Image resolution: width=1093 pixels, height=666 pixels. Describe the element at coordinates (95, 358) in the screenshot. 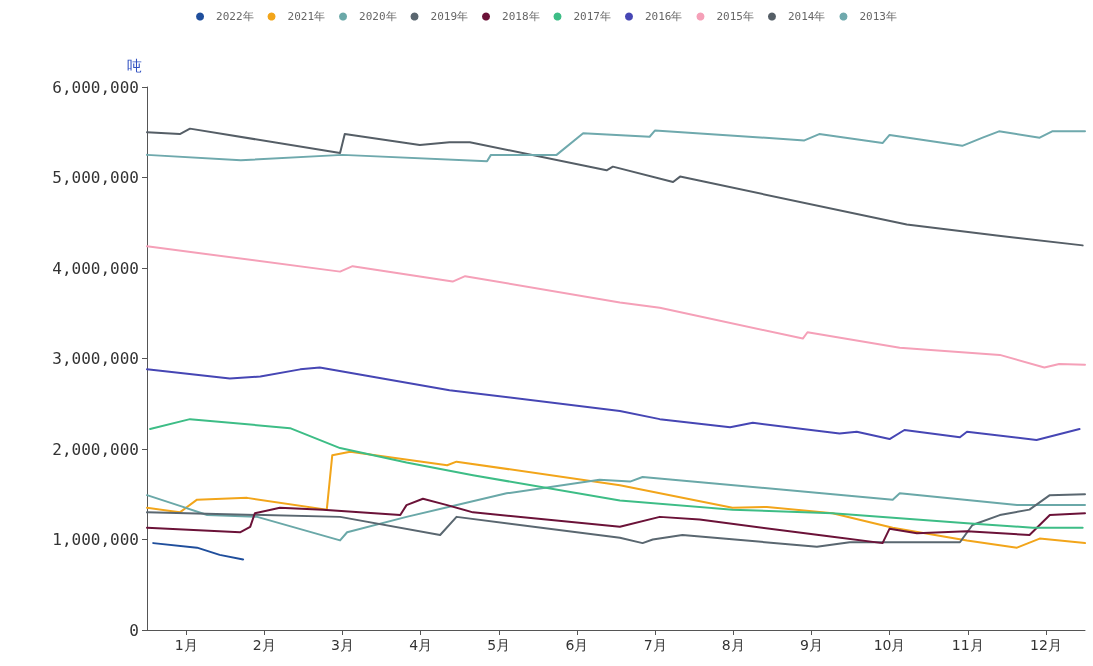

I see `y-tick-label: 3,000,000` at that location.